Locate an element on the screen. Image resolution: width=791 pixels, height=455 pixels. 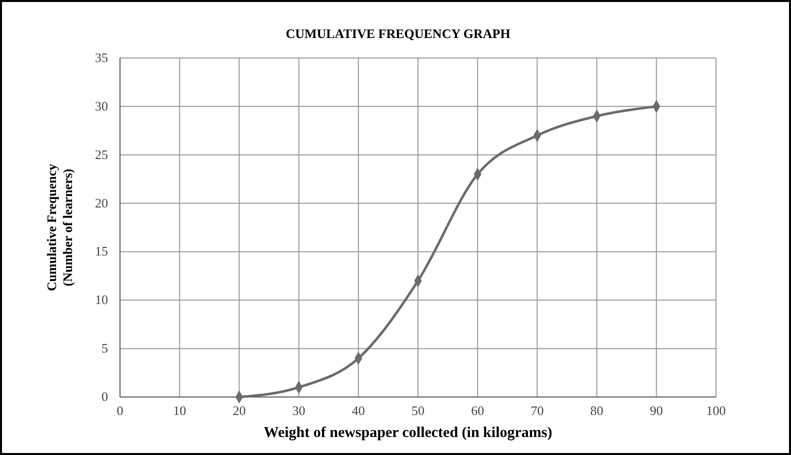
y-tick-label: 15 is located at coordinates (101, 251).